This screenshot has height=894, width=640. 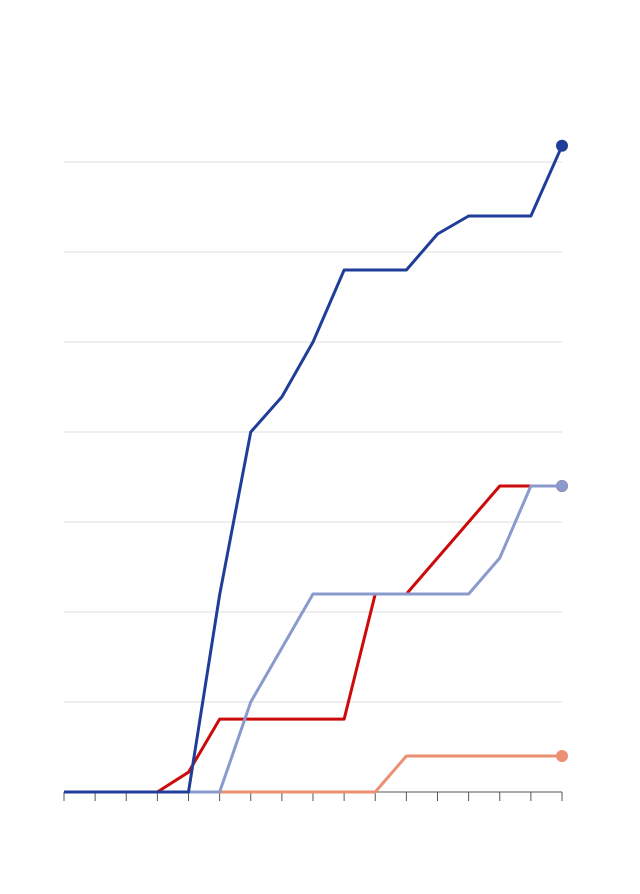 What do you see at coordinates (313, 774) in the screenshot?
I see `series-line` at bounding box center [313, 774].